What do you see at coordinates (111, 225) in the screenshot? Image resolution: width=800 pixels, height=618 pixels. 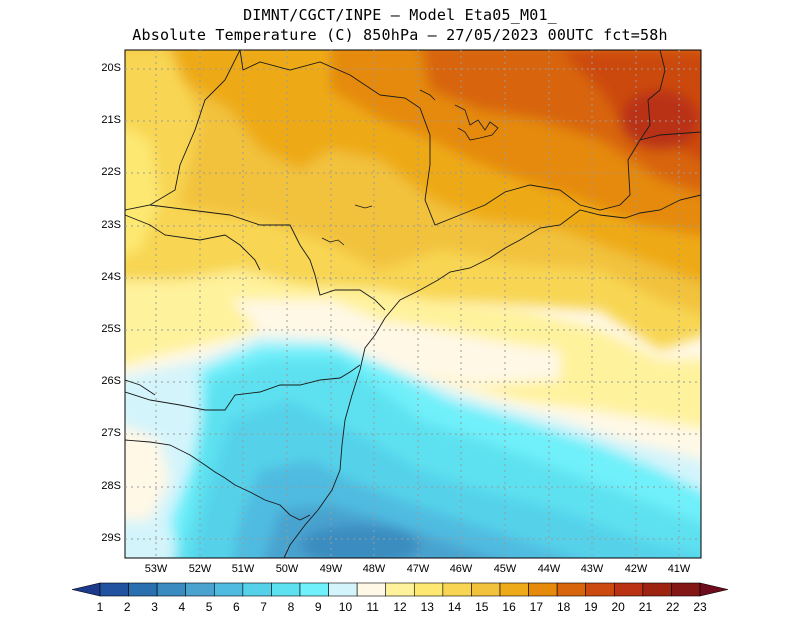 I see `lat-label: 23S` at bounding box center [111, 225].